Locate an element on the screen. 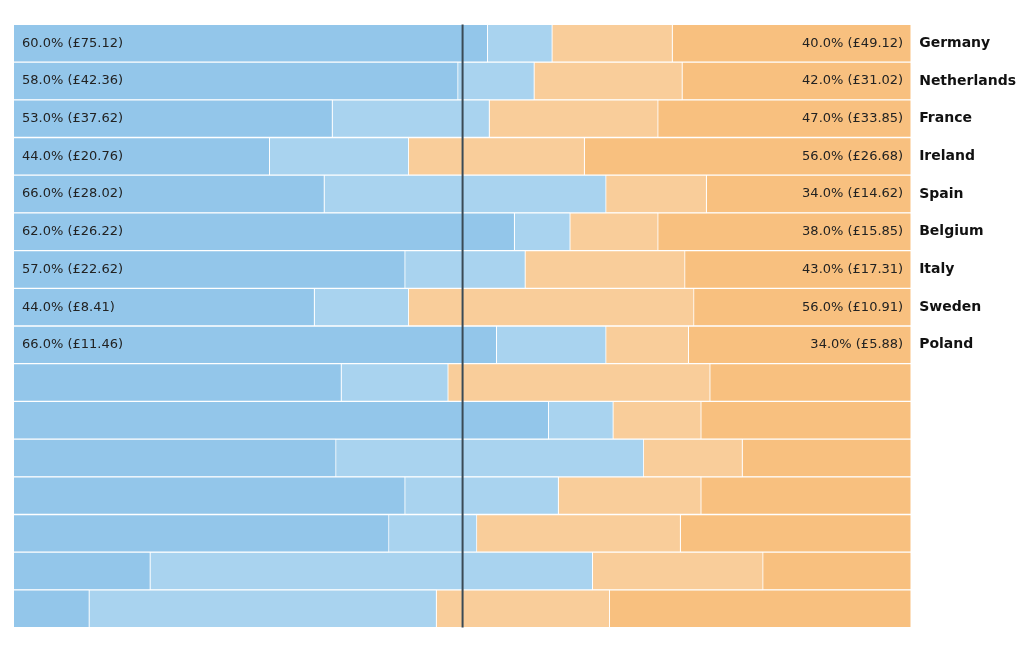  annotation: 42.0% (£31.02) is located at coordinates (853, 80).